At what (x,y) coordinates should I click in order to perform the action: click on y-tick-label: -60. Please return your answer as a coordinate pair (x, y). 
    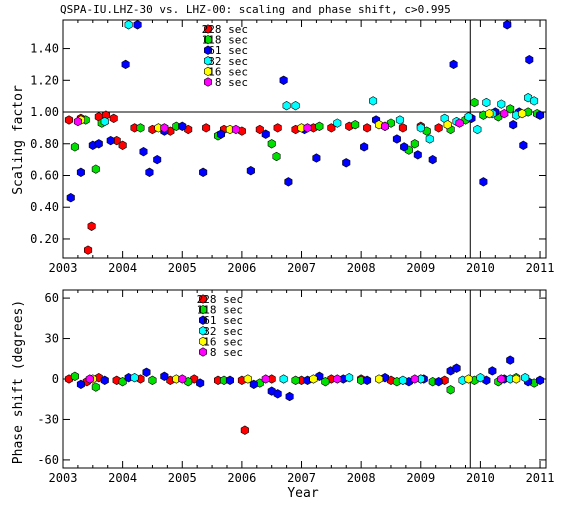
    Looking at the image, I should click on (48, 460).